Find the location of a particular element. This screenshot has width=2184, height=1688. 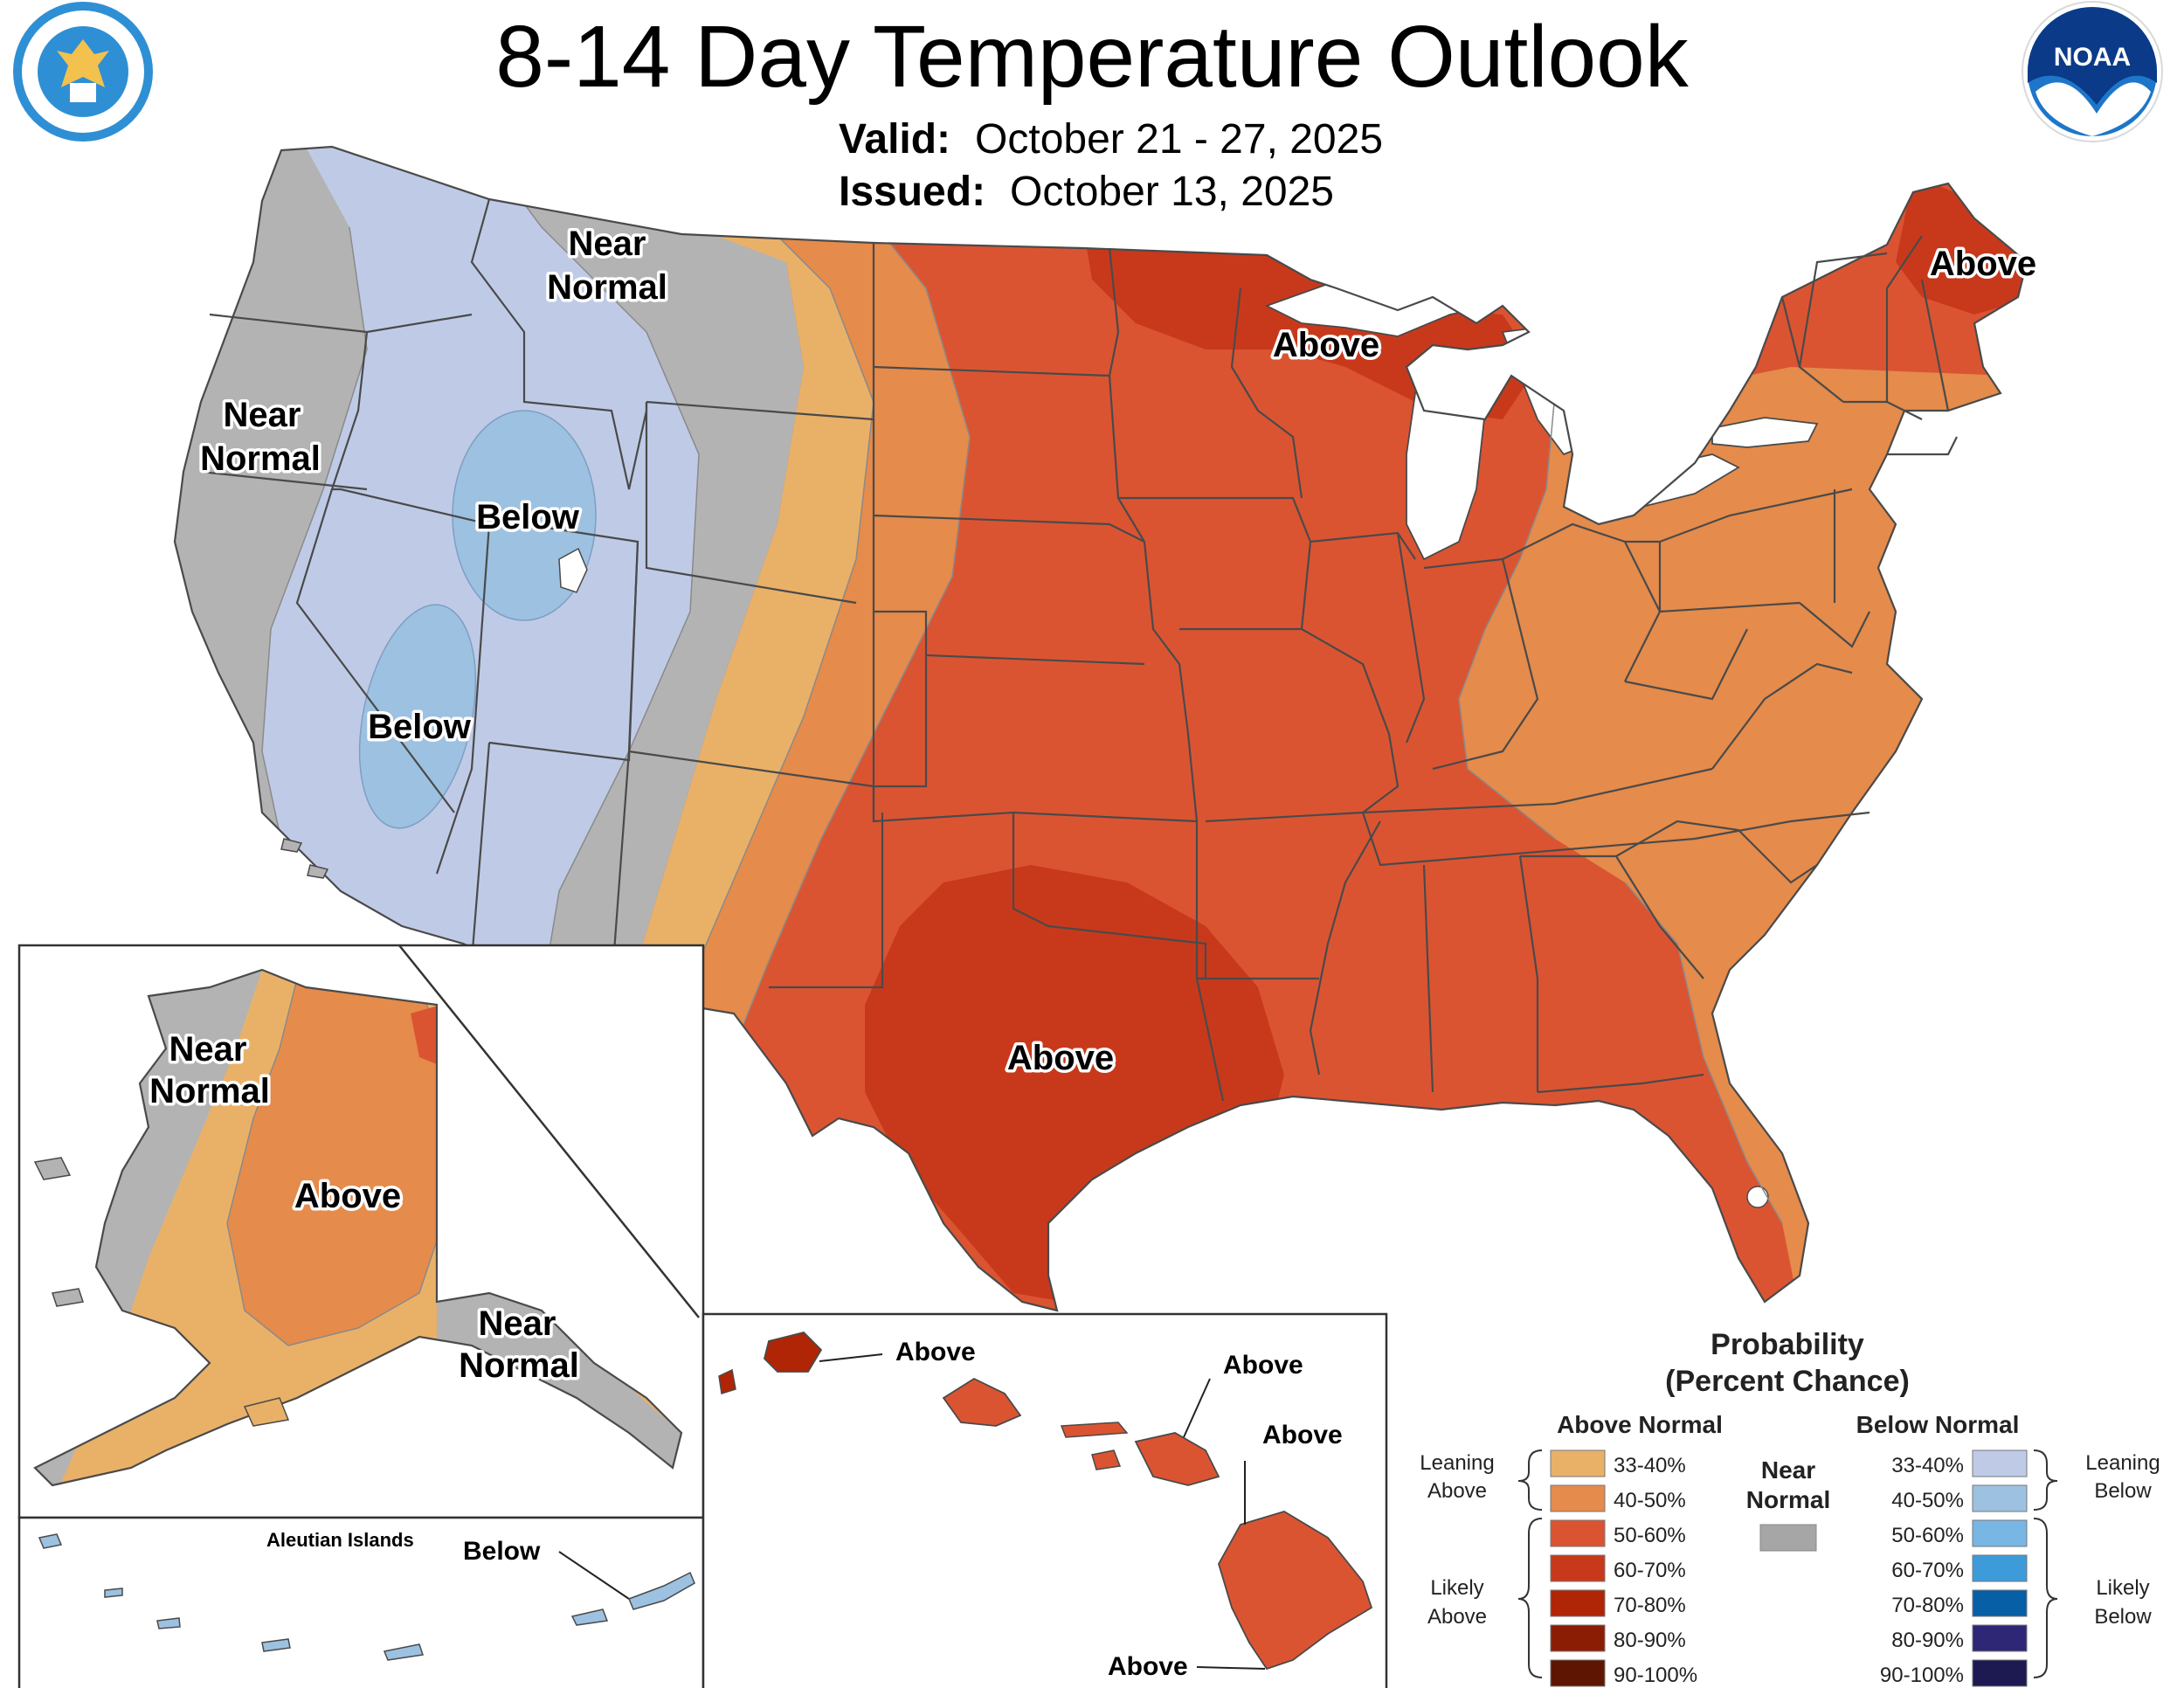

issued-value: October 13, 2025 is located at coordinates (1172, 192).